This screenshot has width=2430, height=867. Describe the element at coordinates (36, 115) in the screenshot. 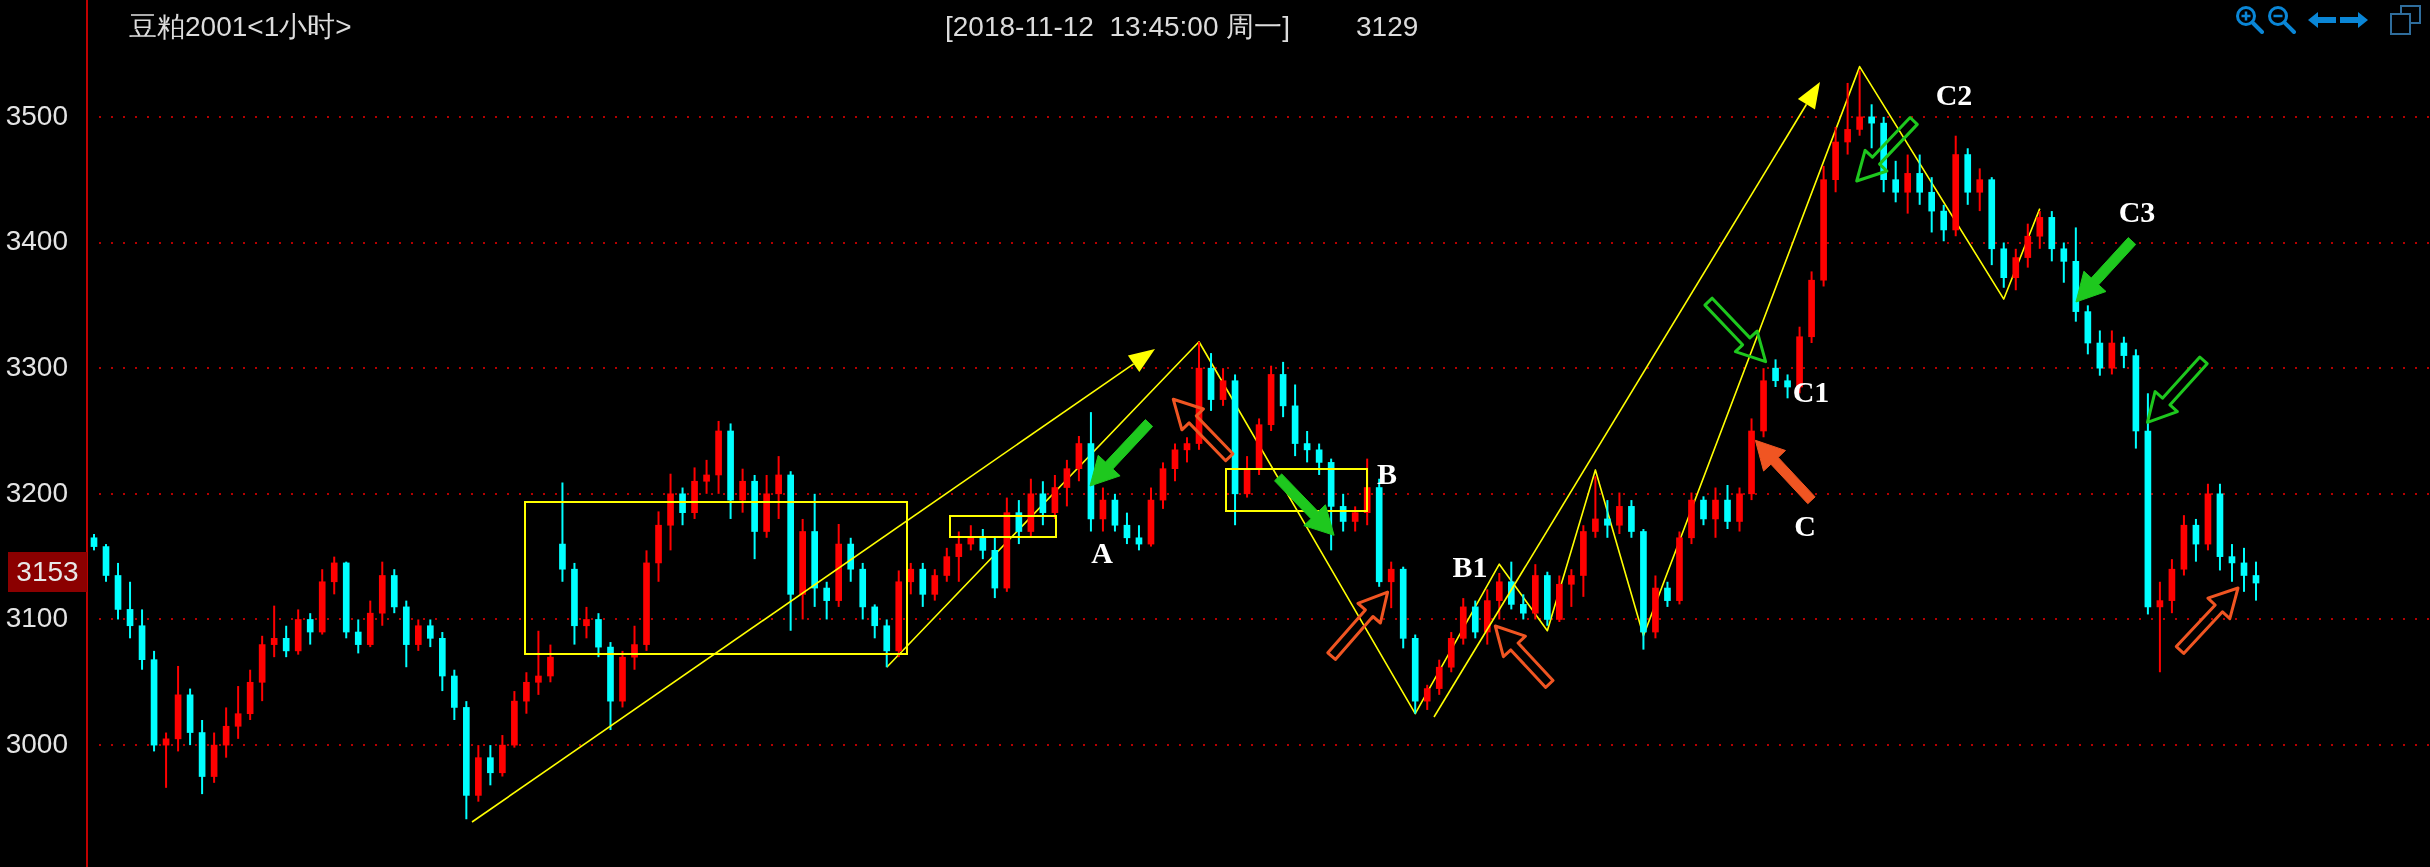

I see `y-tick-label: 3500` at that location.